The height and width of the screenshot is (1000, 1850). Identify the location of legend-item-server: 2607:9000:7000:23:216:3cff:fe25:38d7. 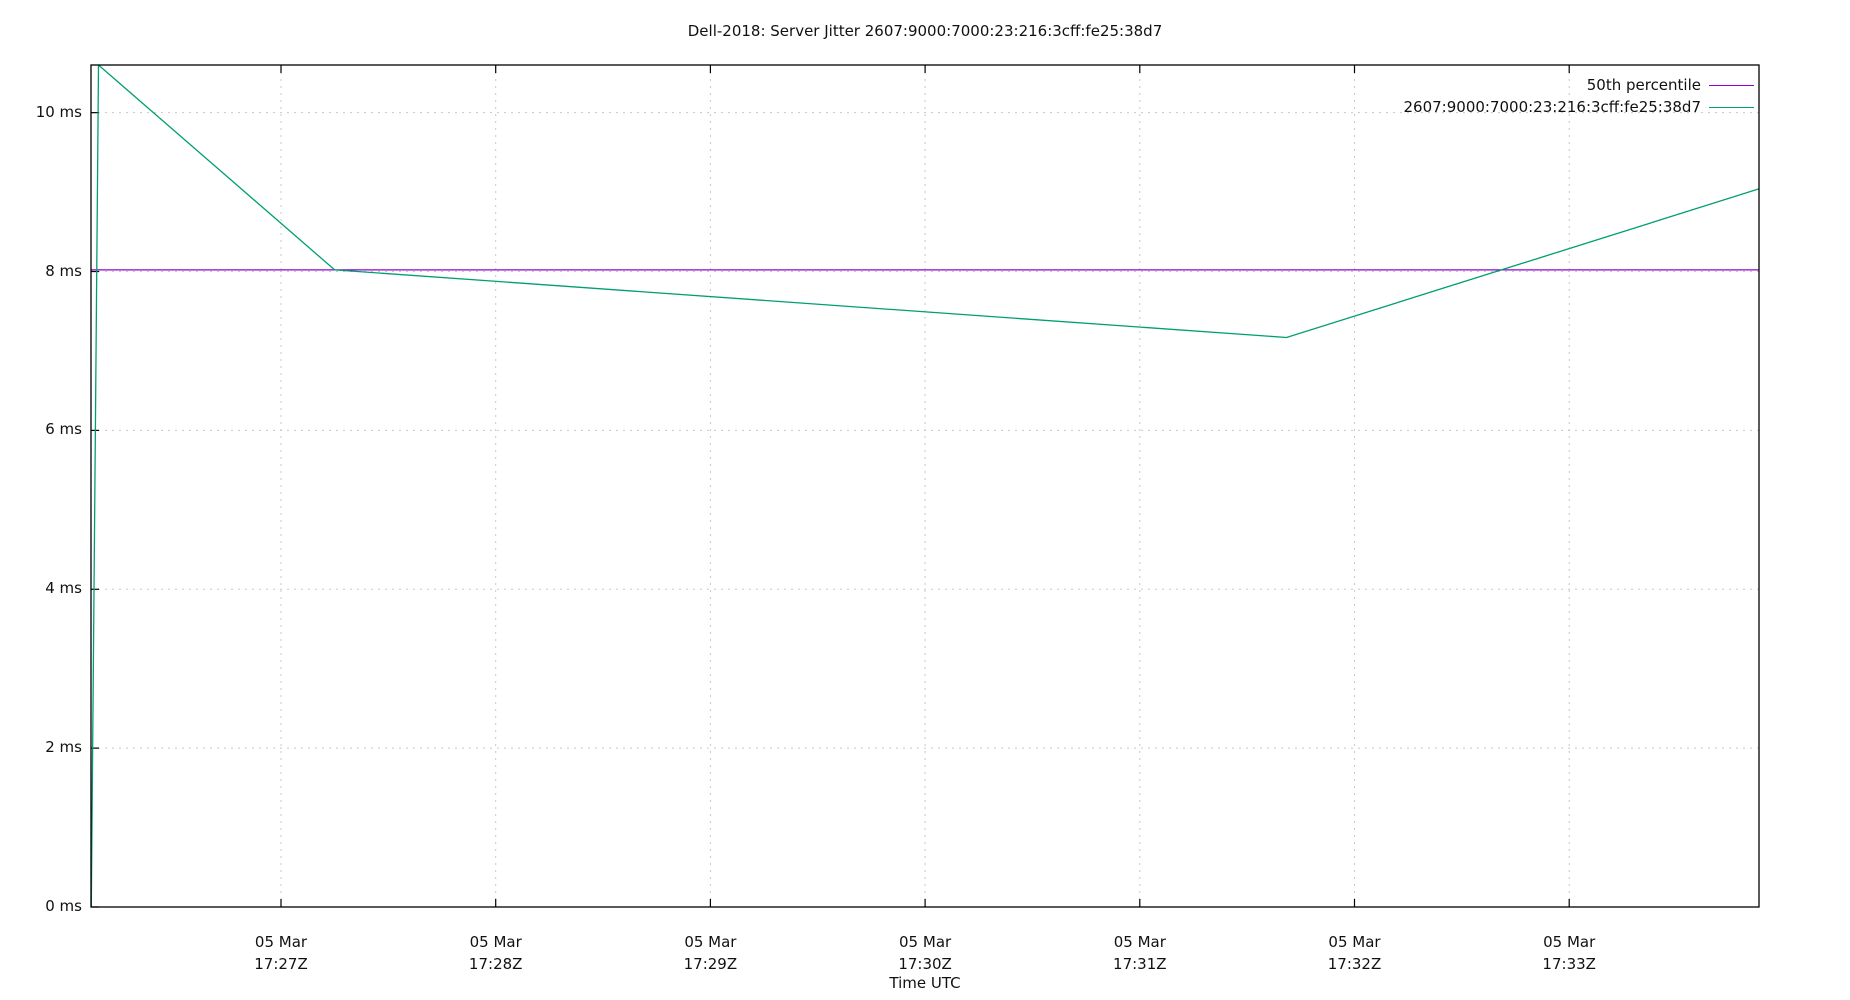
(1578, 107).